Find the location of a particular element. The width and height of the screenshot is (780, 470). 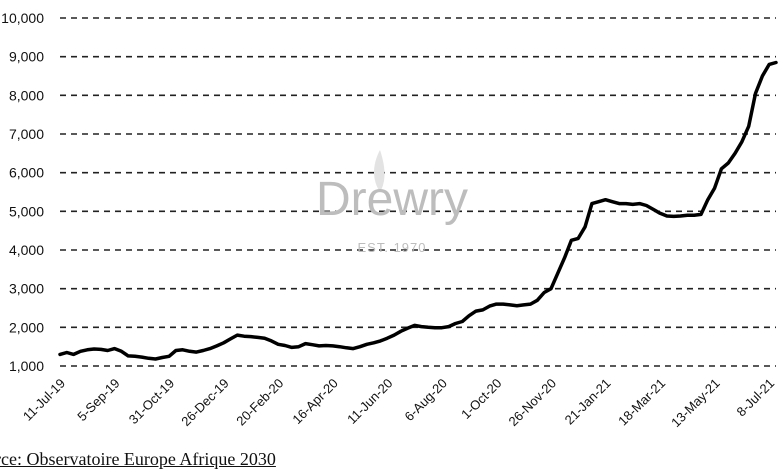

x-tick-label: 20-Feb-20 is located at coordinates (259, 402).